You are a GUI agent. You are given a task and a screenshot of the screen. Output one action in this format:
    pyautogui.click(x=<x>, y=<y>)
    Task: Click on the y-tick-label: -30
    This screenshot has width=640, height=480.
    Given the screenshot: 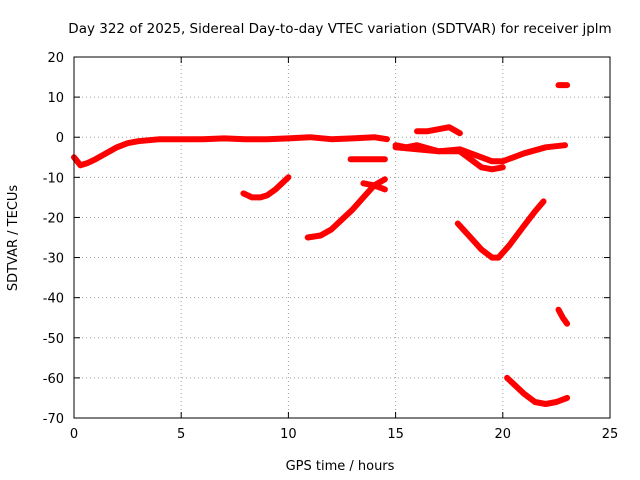 What is the action you would take?
    pyautogui.click(x=53, y=259)
    